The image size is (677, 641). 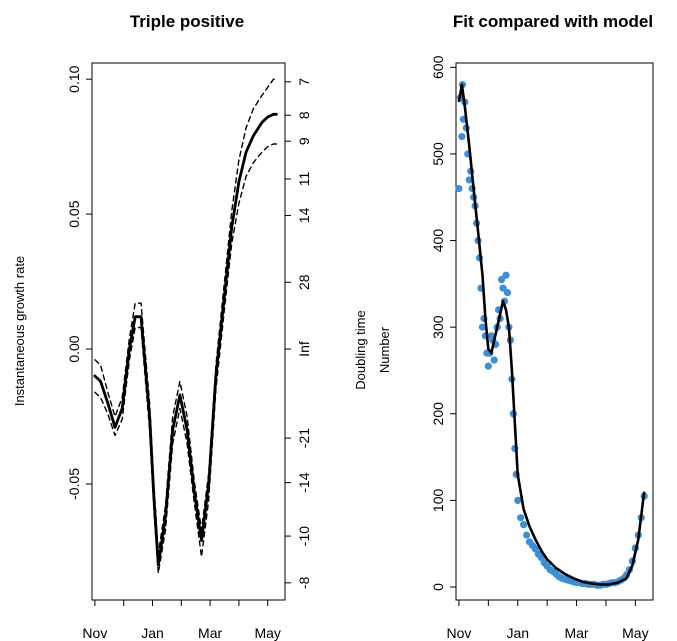 What do you see at coordinates (547, 620) in the screenshot?
I see `right-x-ticks: Nov Jan Mar May` at bounding box center [547, 620].